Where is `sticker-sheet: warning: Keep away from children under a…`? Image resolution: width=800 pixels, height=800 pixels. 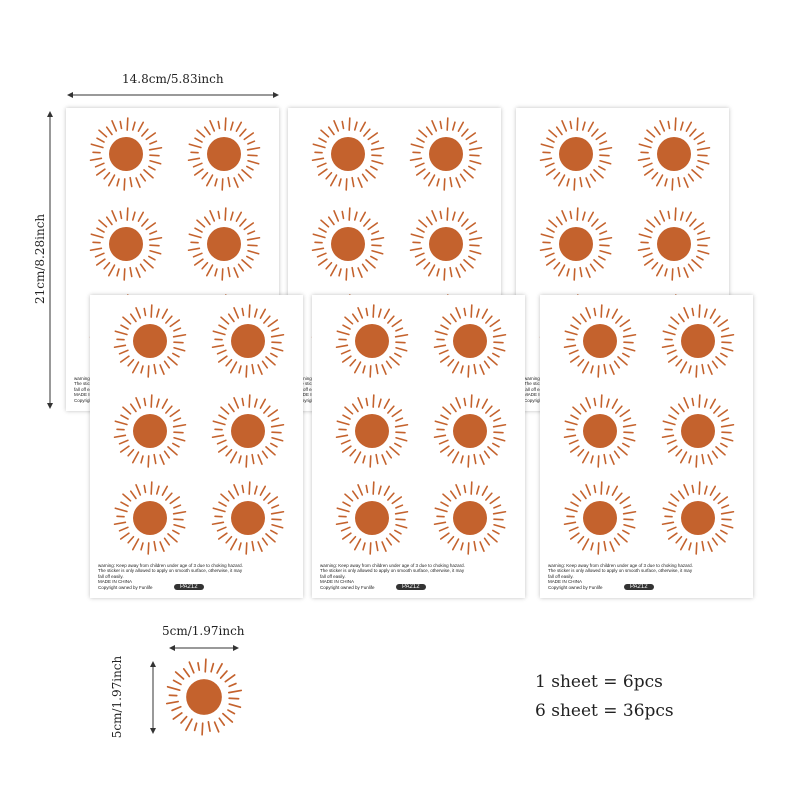 sticker-sheet: warning: Keep away from children under a… is located at coordinates (196, 446).